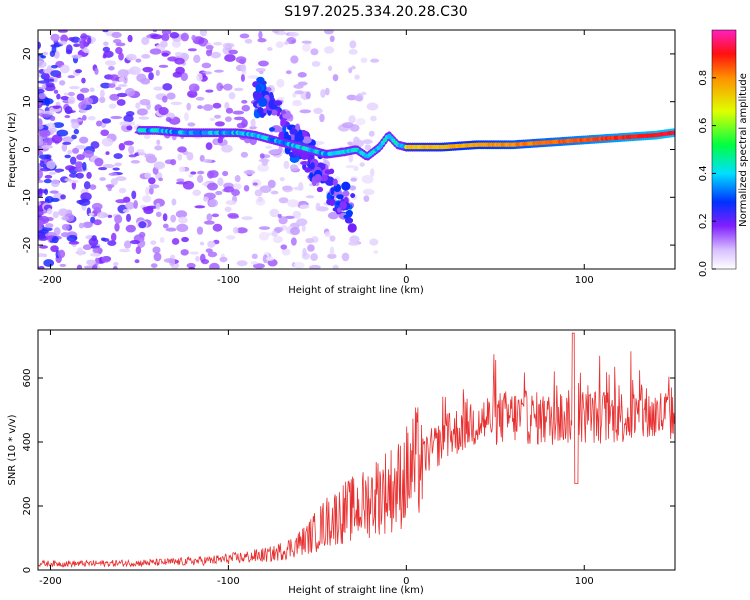 This screenshot has height=600, width=750. Describe the element at coordinates (27, 101) in the screenshot. I see `top-ytick-label: 10` at that location.